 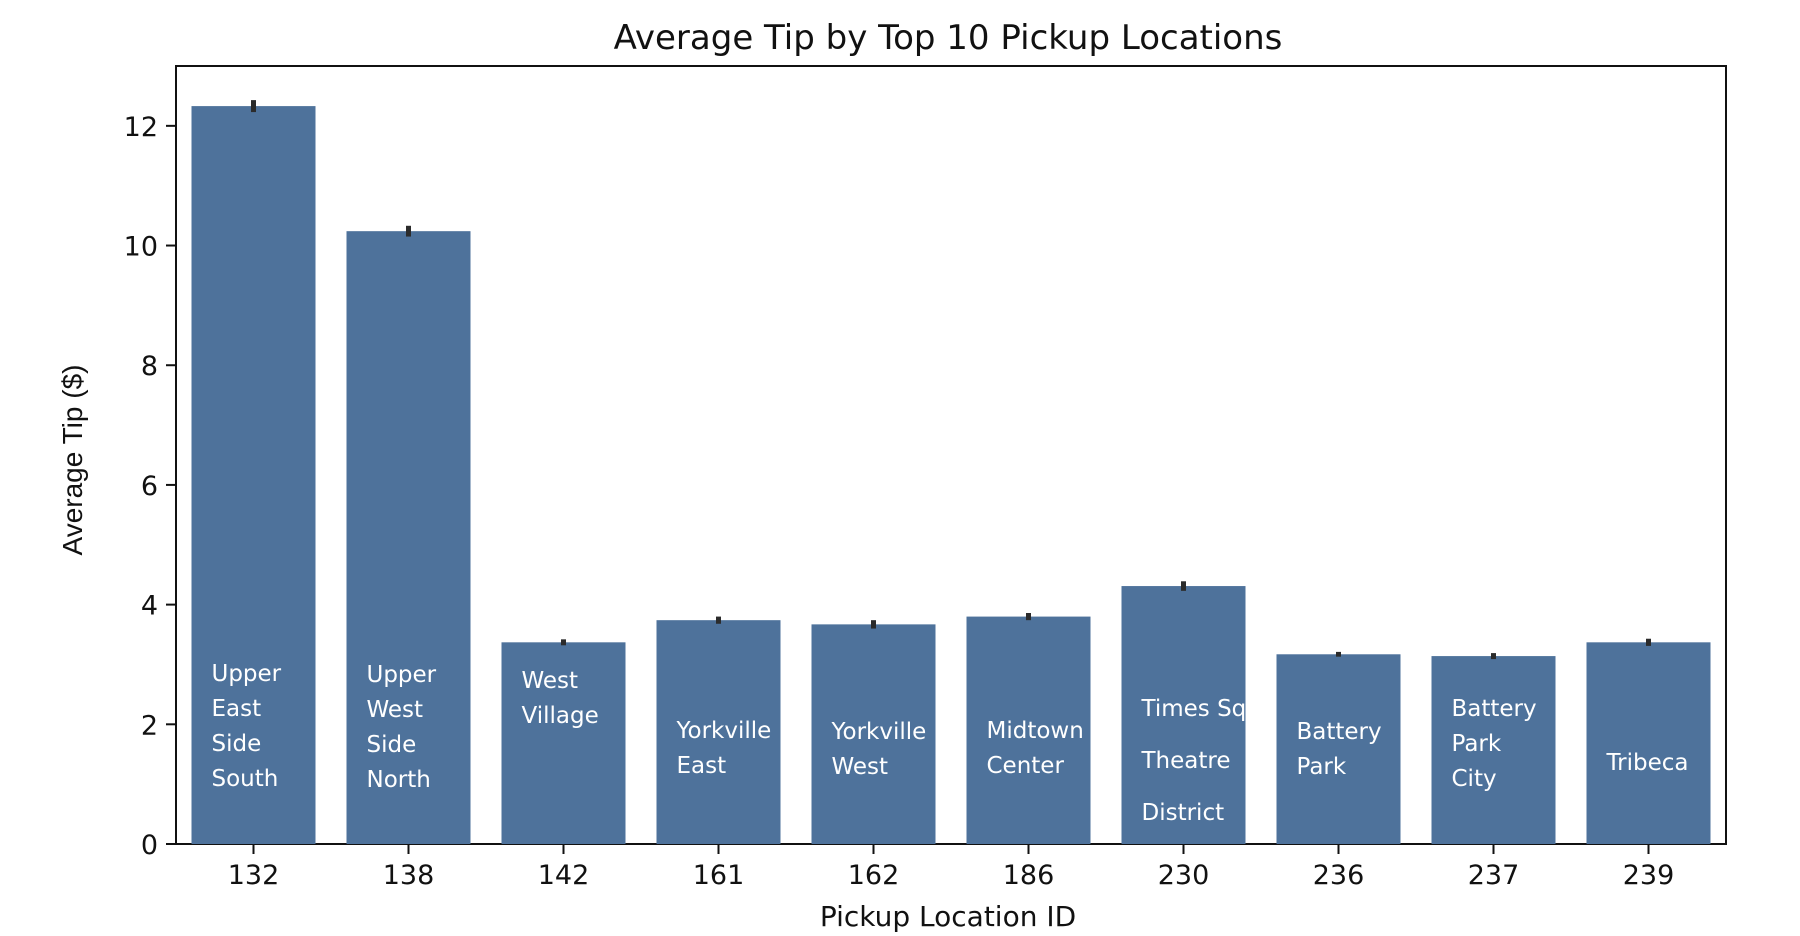 I want to click on x-tick-label: 239, so click(x=1649, y=875).